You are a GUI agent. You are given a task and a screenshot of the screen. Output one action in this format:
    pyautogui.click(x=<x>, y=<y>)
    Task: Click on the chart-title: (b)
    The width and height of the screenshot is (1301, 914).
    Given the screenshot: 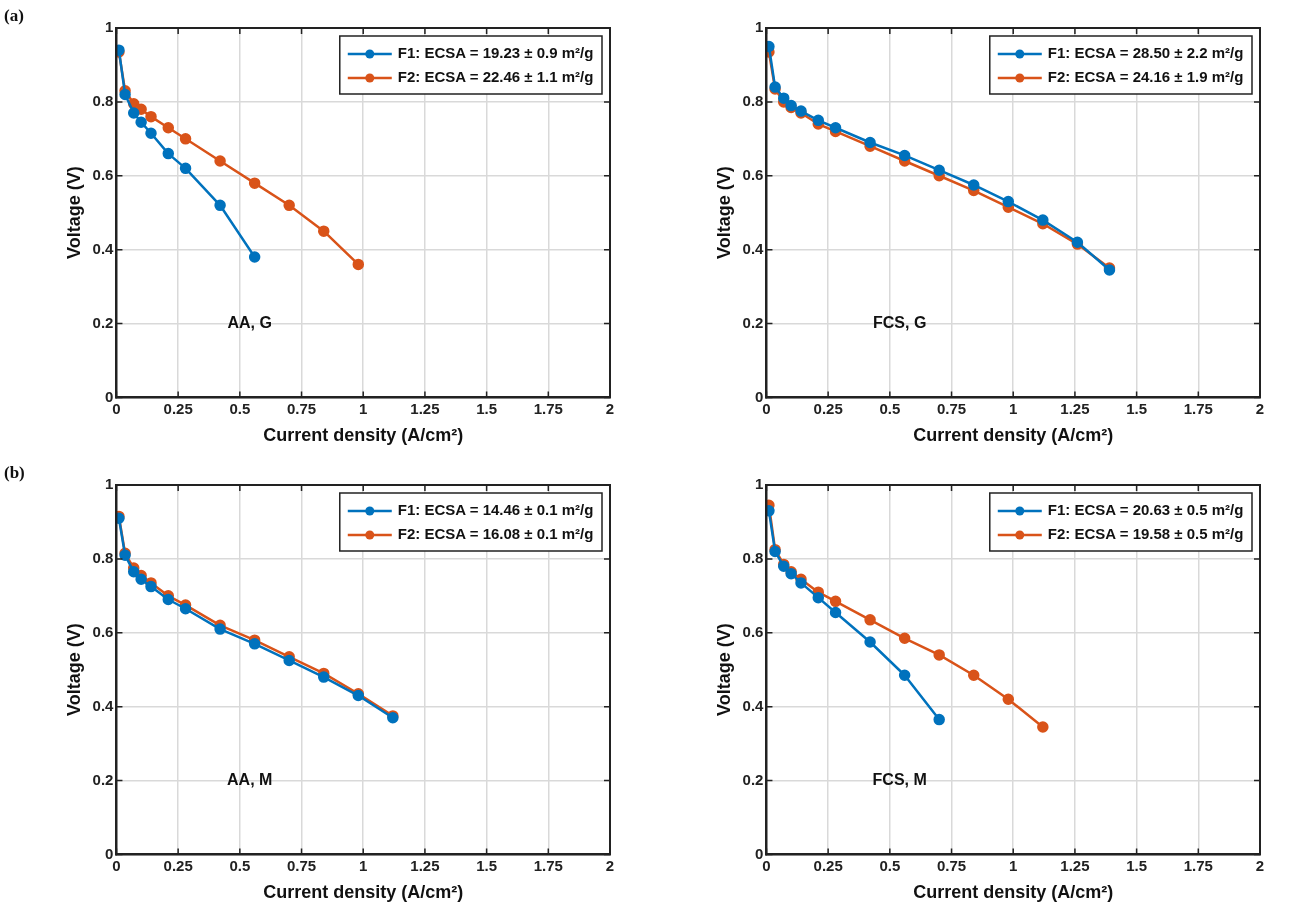 What is the action you would take?
    pyautogui.click(x=14, y=472)
    